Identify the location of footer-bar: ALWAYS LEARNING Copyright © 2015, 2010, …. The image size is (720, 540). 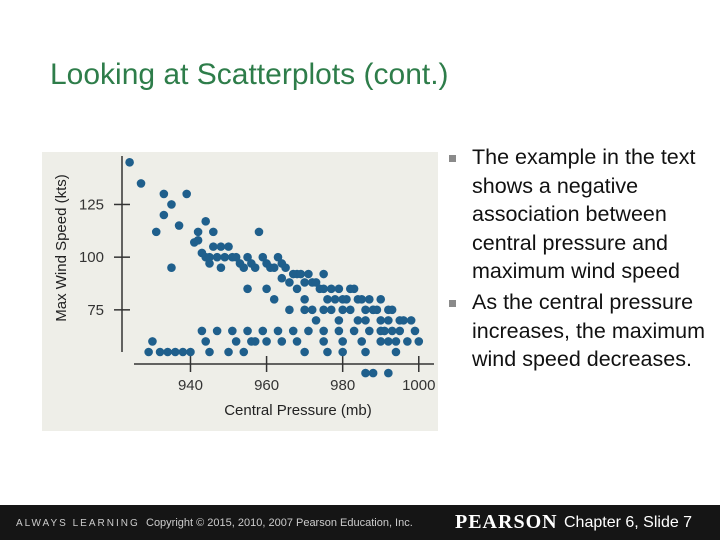
(360, 522).